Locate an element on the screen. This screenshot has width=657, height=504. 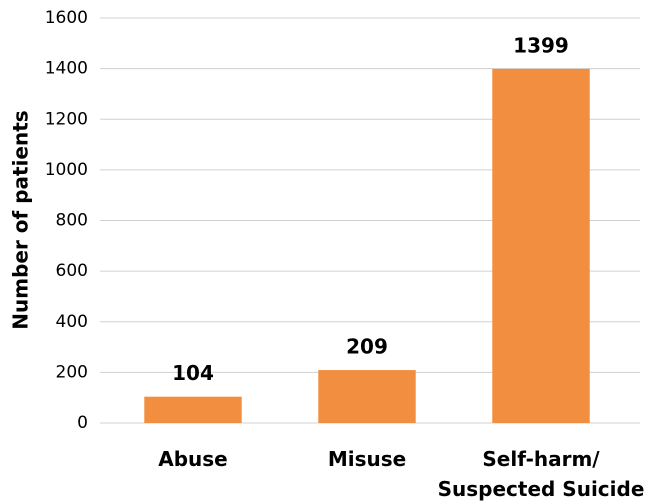
y-tick-label: 1200 is located at coordinates (66, 119).